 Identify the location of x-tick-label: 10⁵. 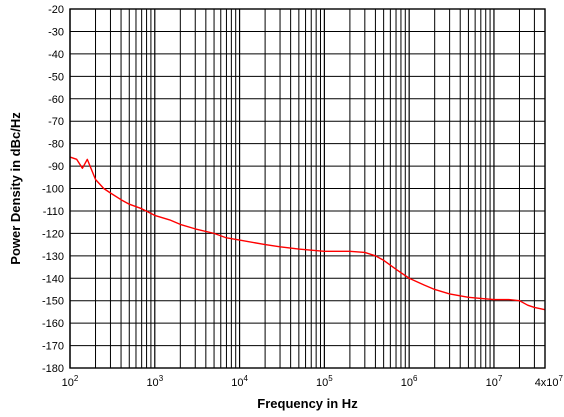
(324, 381).